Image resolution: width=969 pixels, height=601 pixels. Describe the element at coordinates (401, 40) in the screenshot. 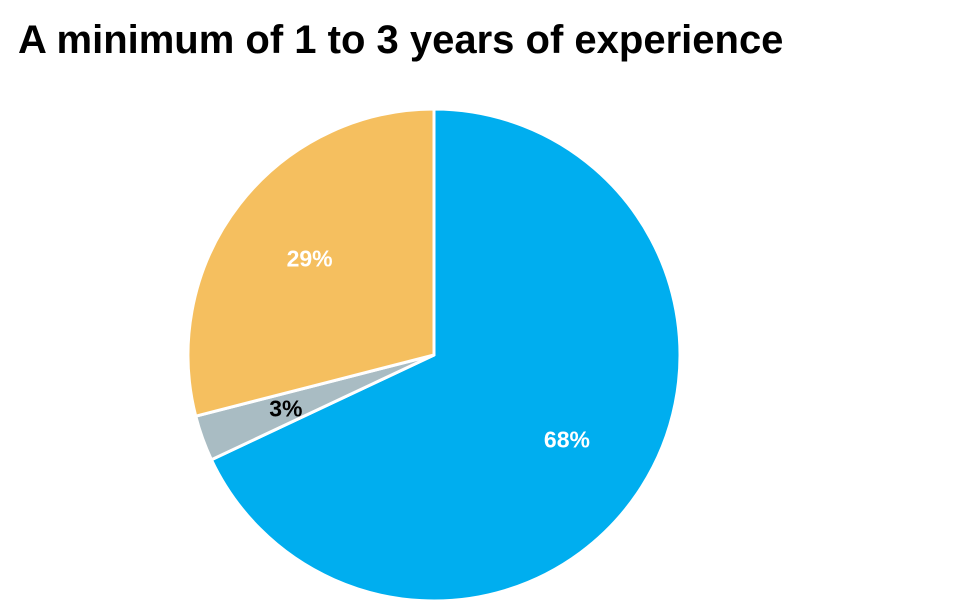

I see `chart-title: A minimum of 1 to 3 years of experience` at that location.